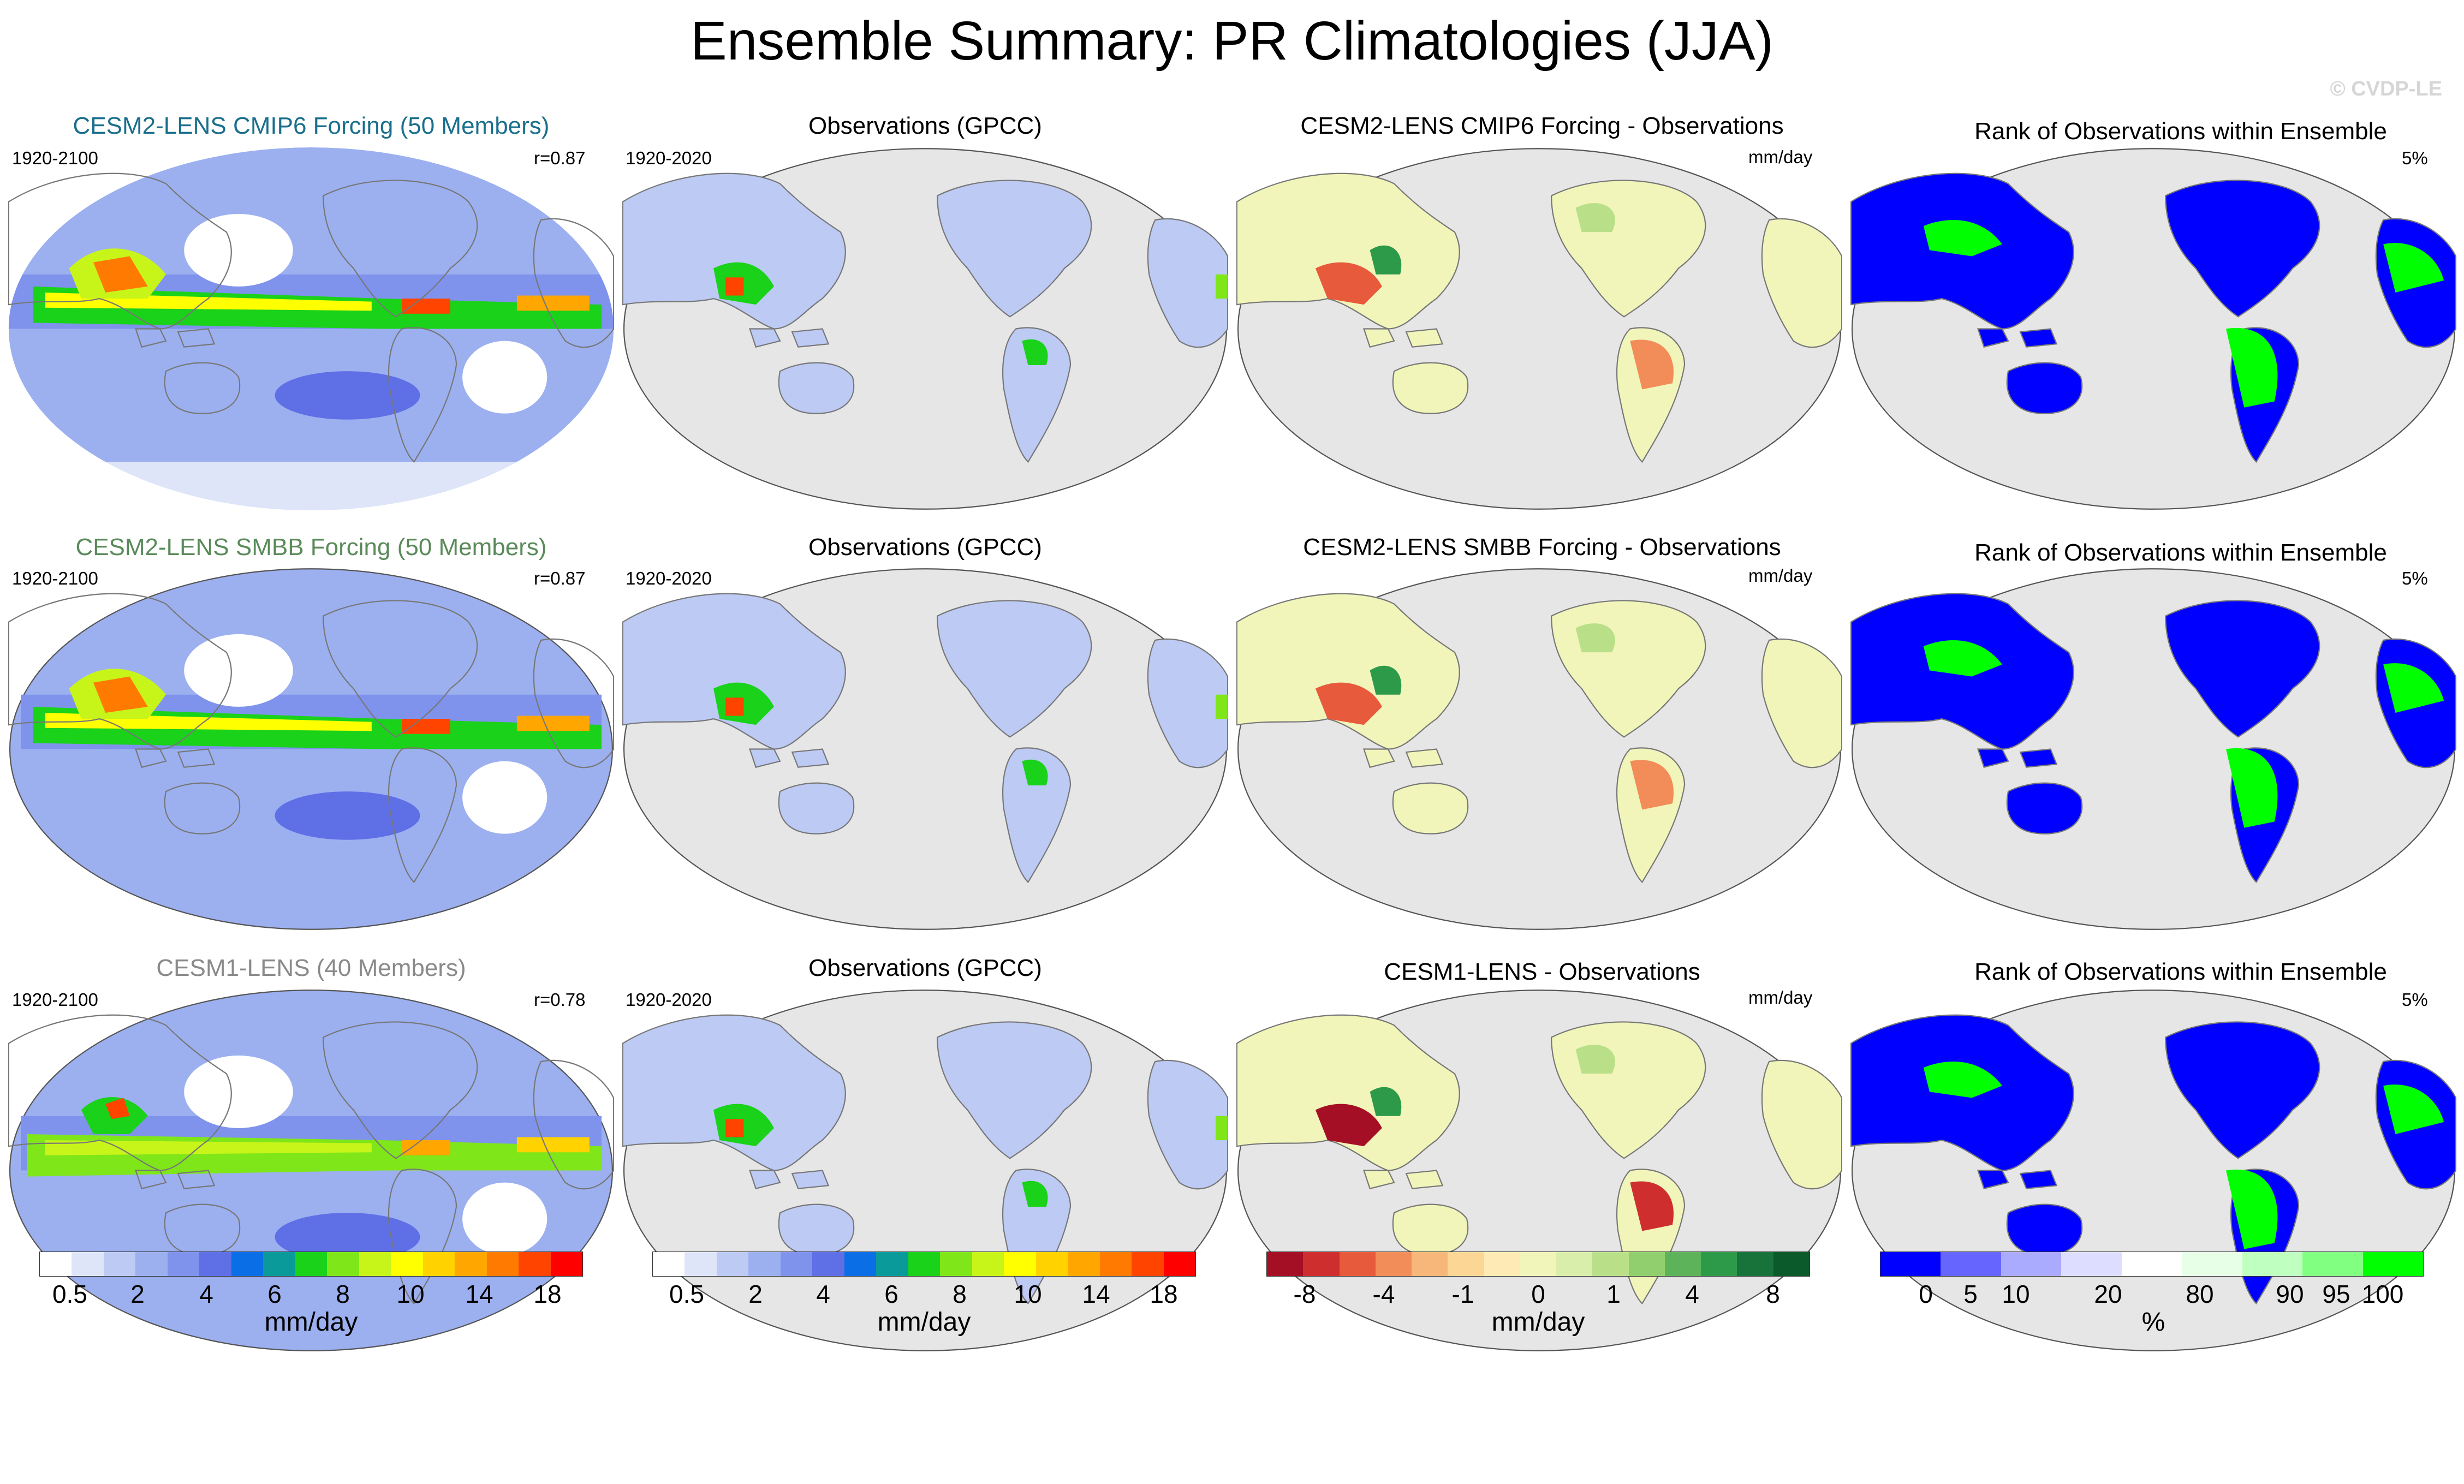 The height and width of the screenshot is (1484, 2464). What do you see at coordinates (1542, 971) in the screenshot?
I see `diff-panel-title-3: CESM1-LENS - Observations` at bounding box center [1542, 971].